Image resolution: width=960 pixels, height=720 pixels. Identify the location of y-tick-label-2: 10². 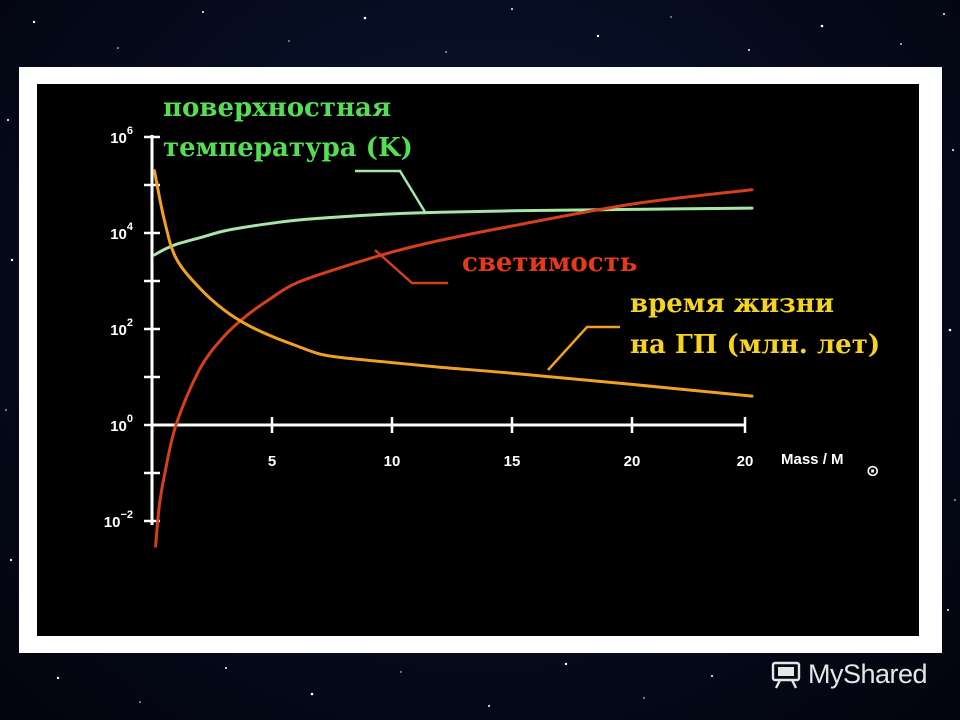
(121, 328).